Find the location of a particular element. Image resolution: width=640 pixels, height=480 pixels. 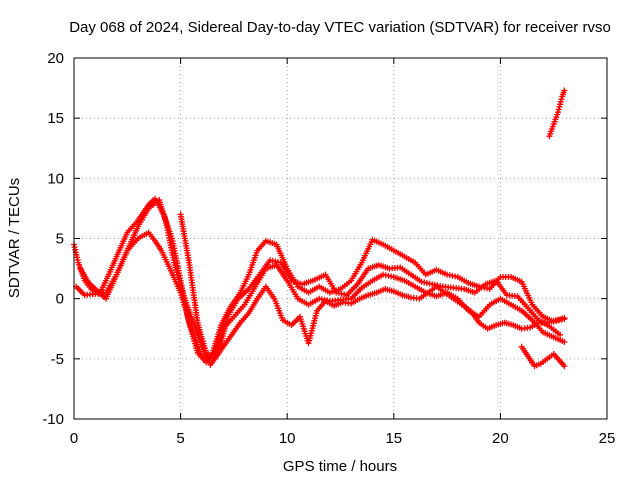

y-tick-label: 10 is located at coordinates (55, 178).